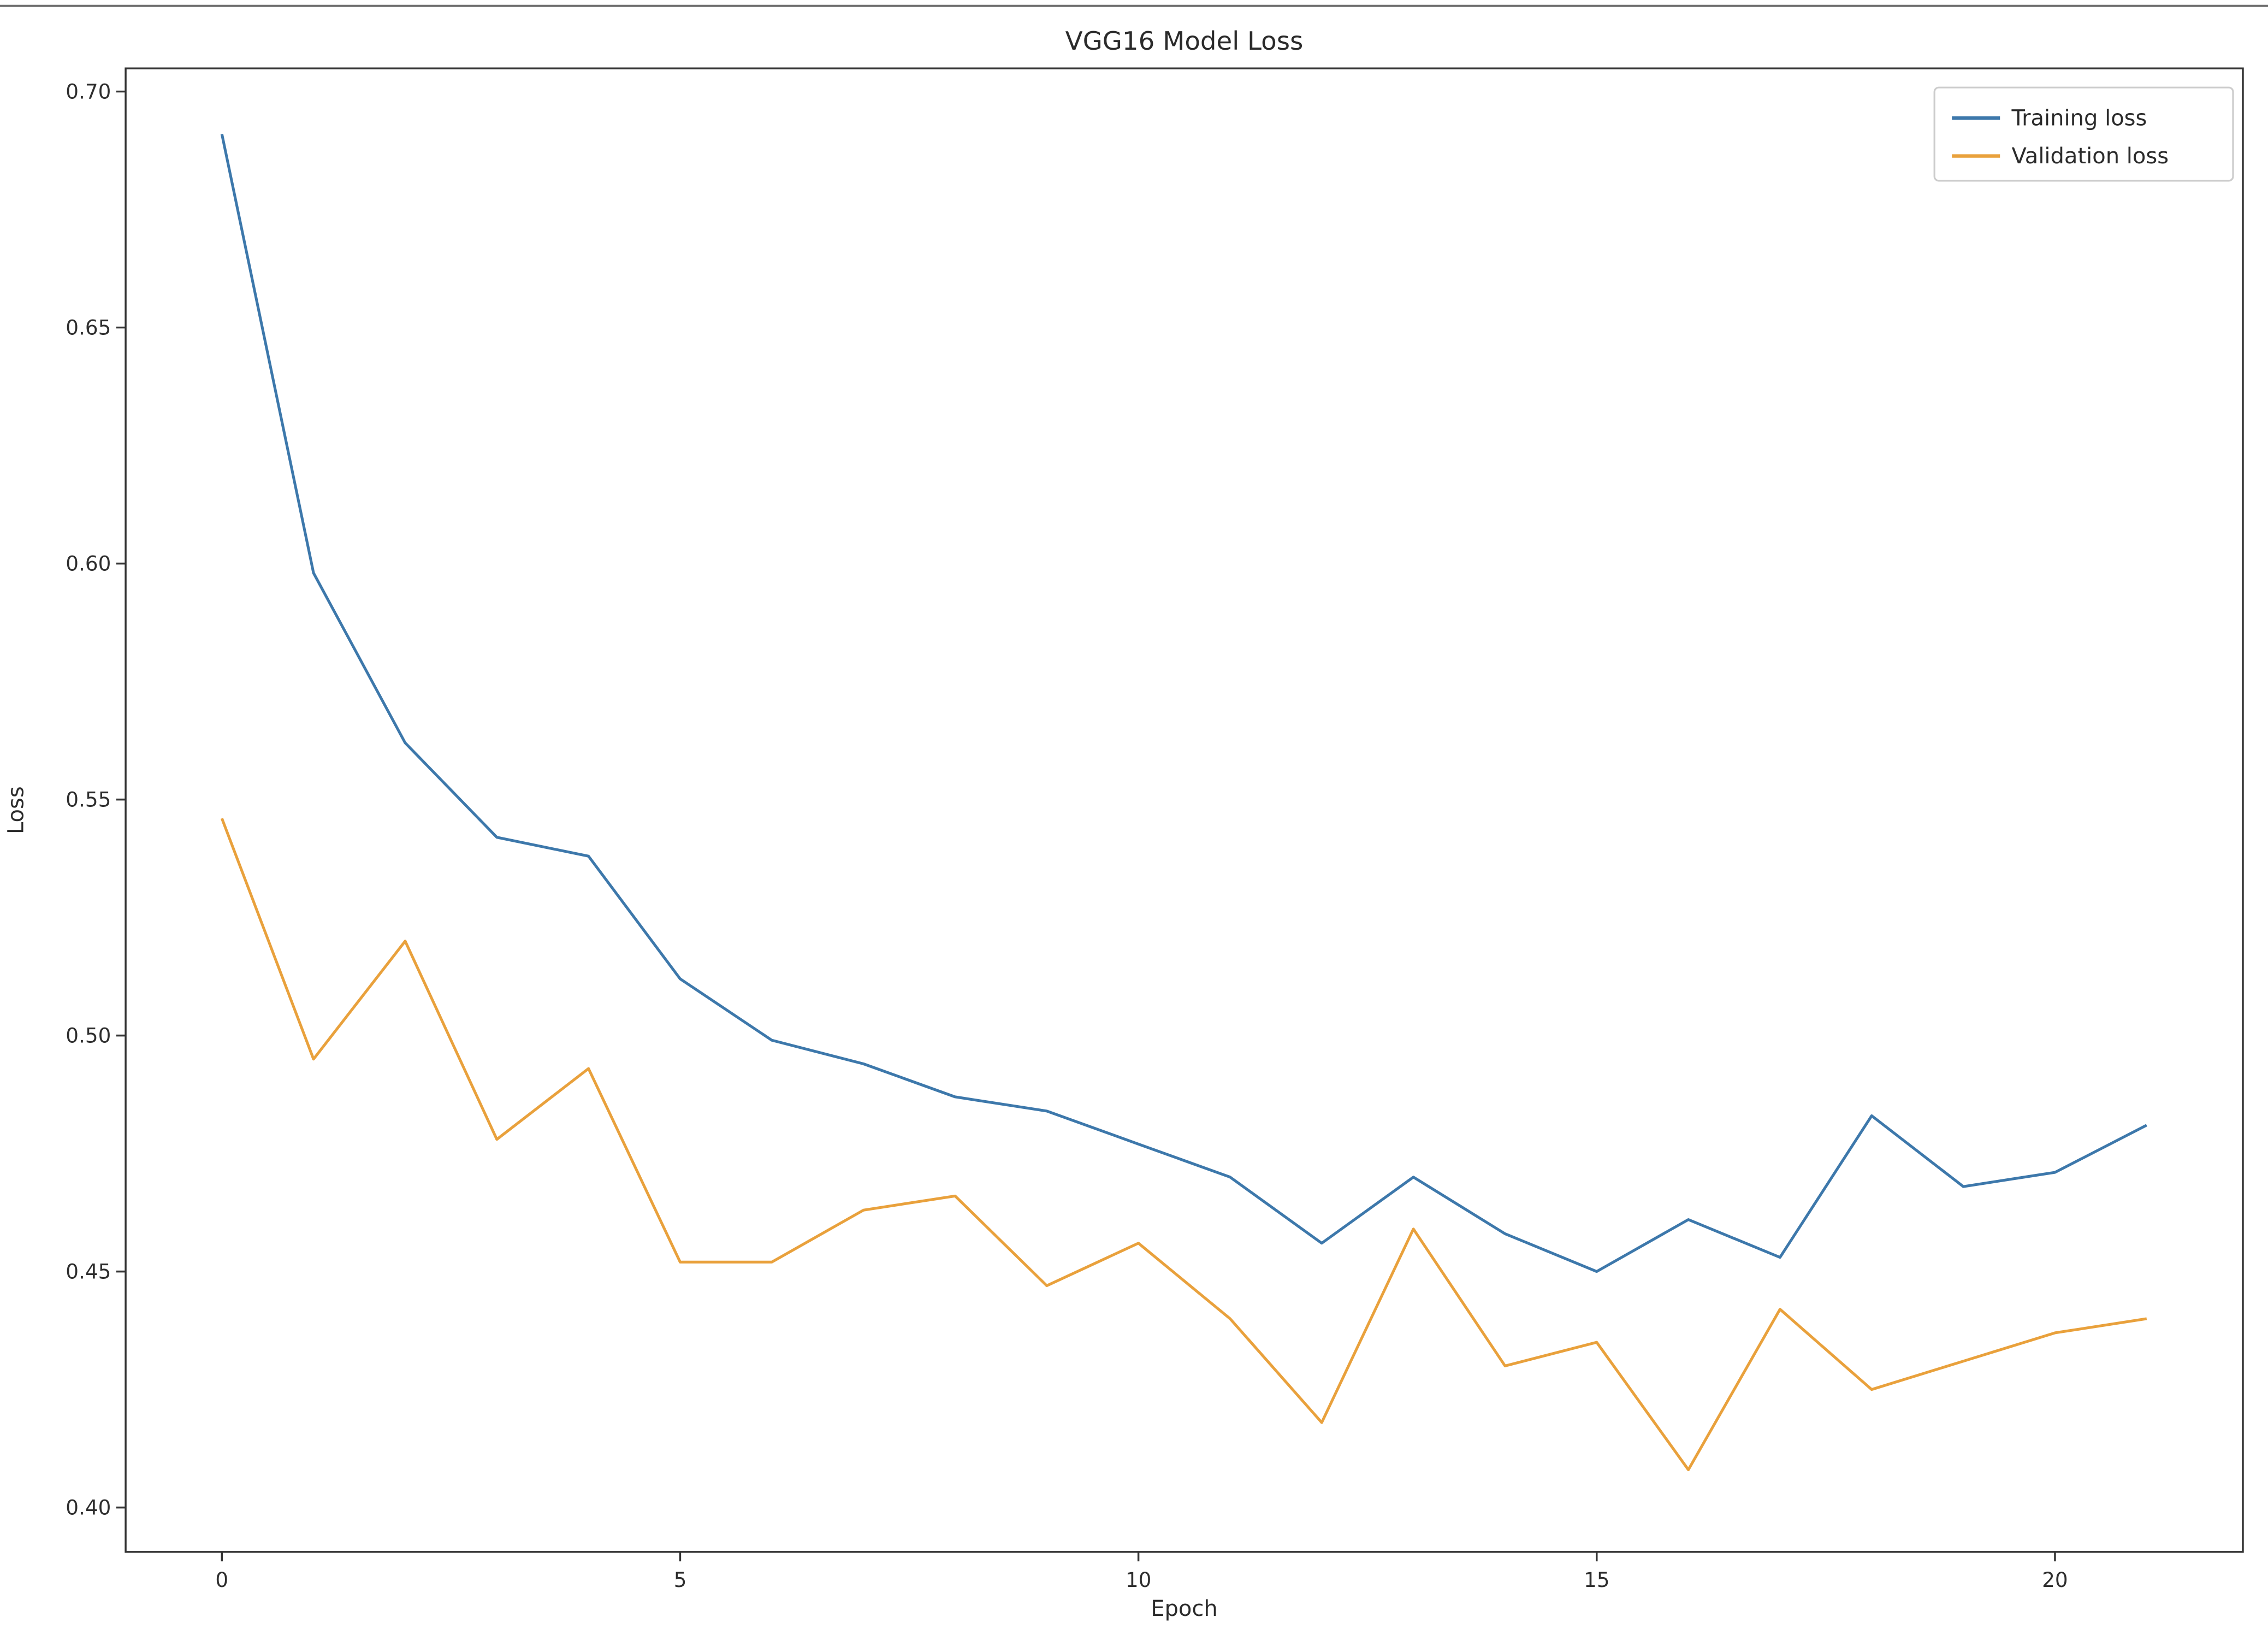  I want to click on x-axis-ticks: 0 5 10 15 20, so click(1141, 1571).